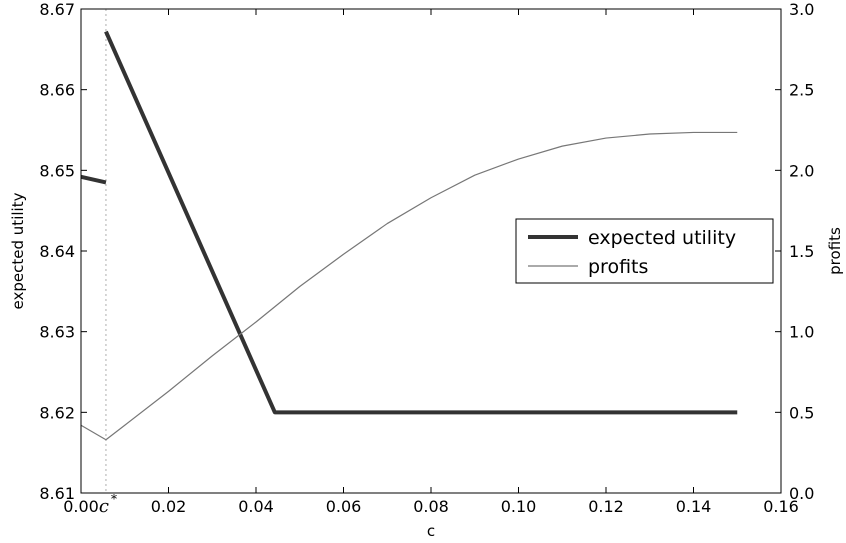  I want to click on marker-label-superscript: *, so click(114, 499).